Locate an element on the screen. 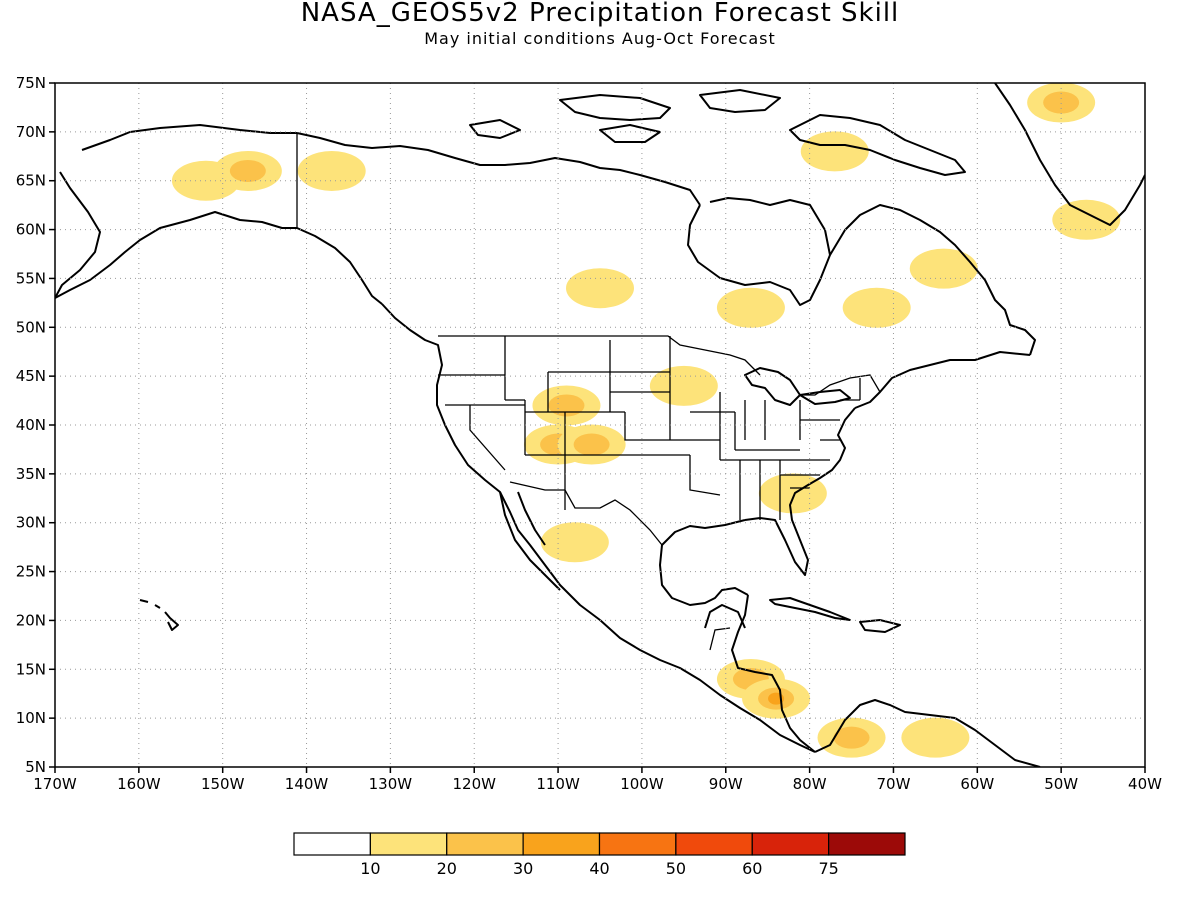 The height and width of the screenshot is (900, 1200). lat-tick-label: 5N is located at coordinates (35, 767).